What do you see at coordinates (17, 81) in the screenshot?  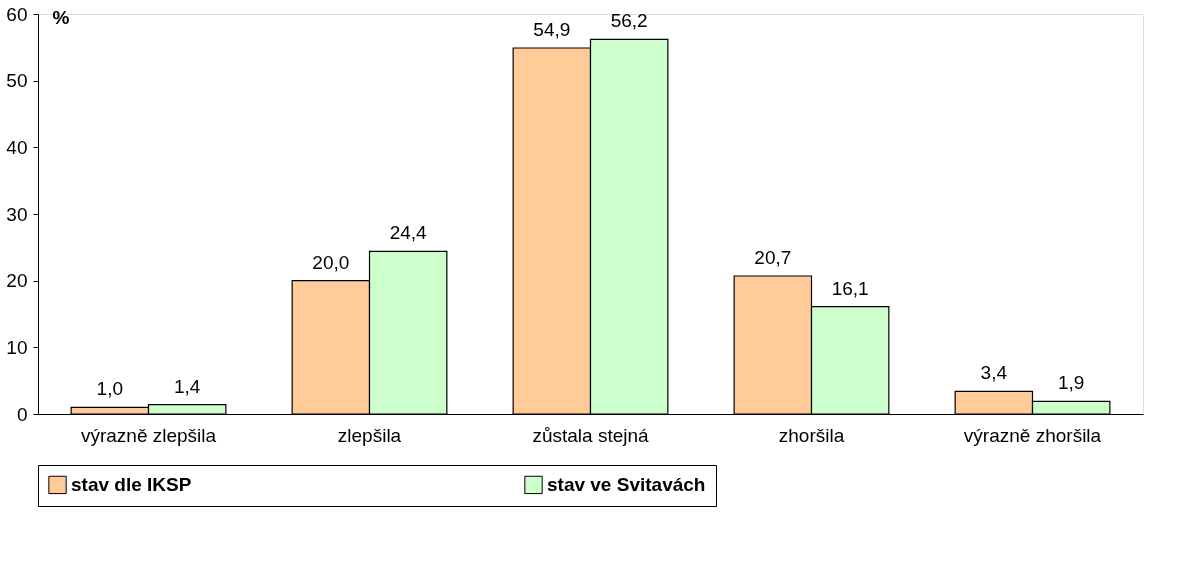 I see `y-tick-label: 50` at bounding box center [17, 81].